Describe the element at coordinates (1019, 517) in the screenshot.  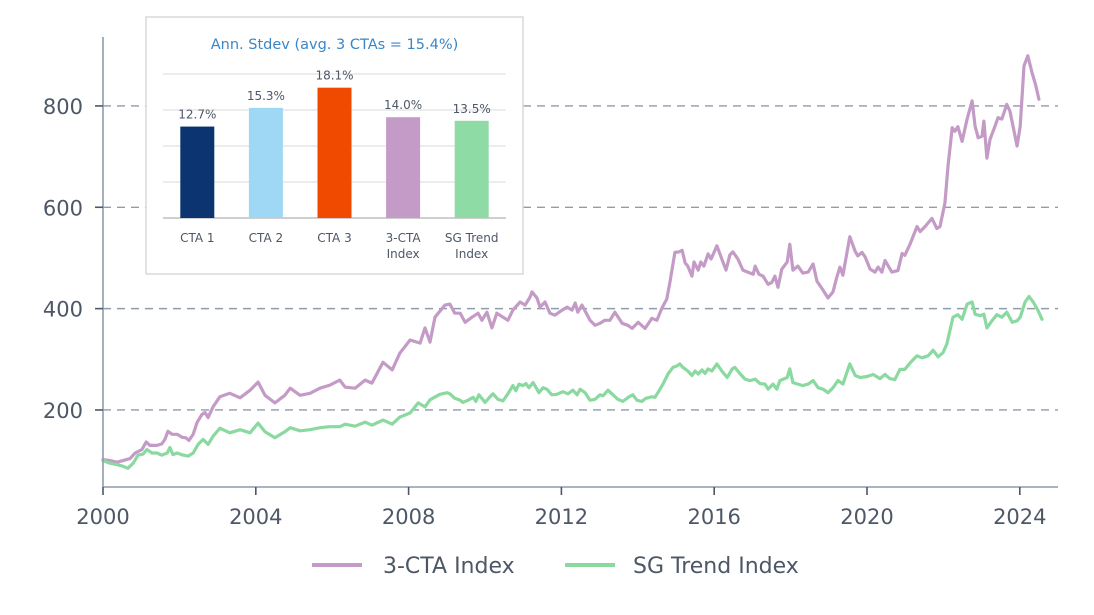
I see `x-tick-label: 2024` at that location.